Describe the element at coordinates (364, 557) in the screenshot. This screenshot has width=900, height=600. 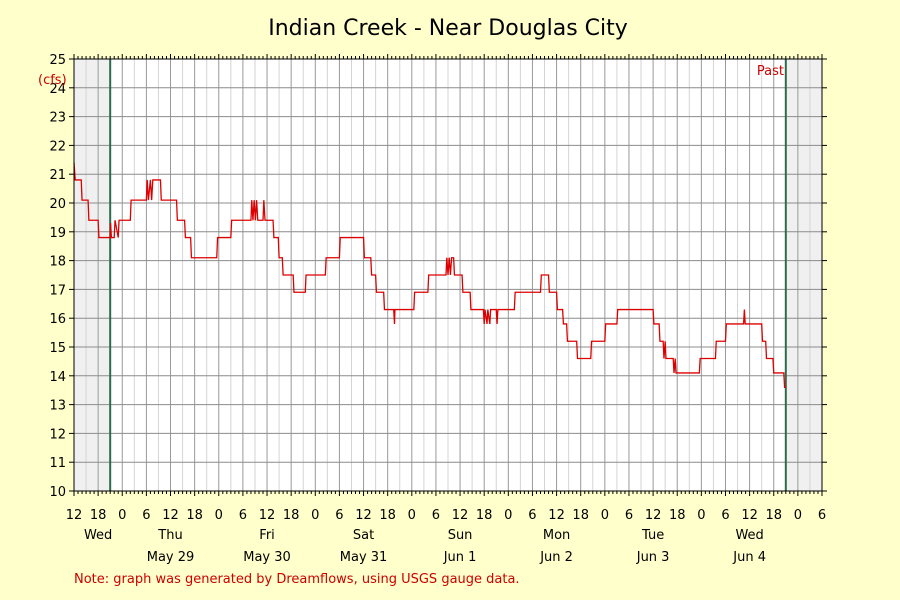
I see `date-label: May 31` at that location.